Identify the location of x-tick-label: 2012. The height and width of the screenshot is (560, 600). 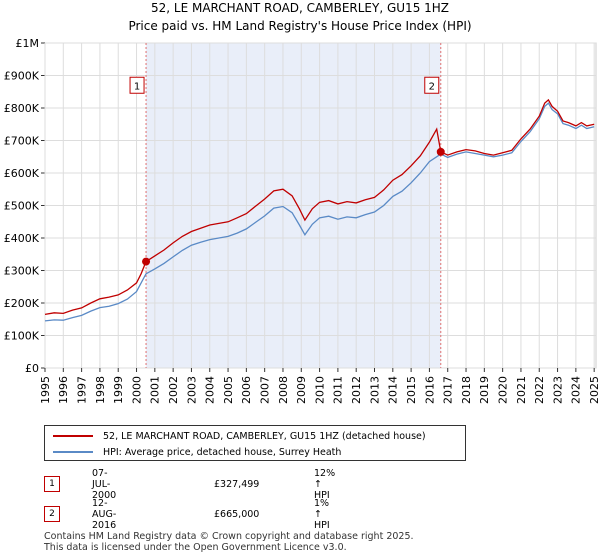
(356, 390).